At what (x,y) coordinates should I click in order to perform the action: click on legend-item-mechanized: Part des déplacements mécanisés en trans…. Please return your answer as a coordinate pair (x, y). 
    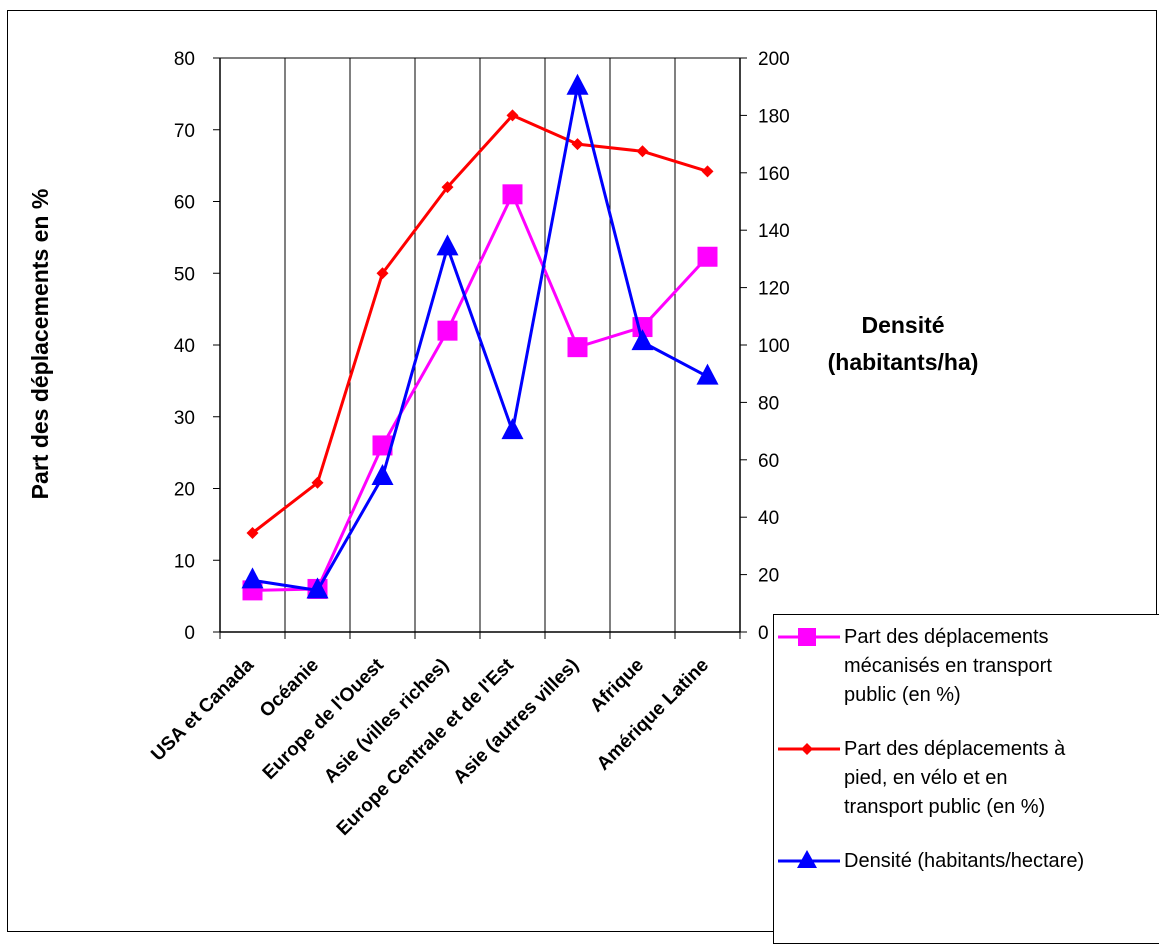
    Looking at the image, I should click on (966, 666).